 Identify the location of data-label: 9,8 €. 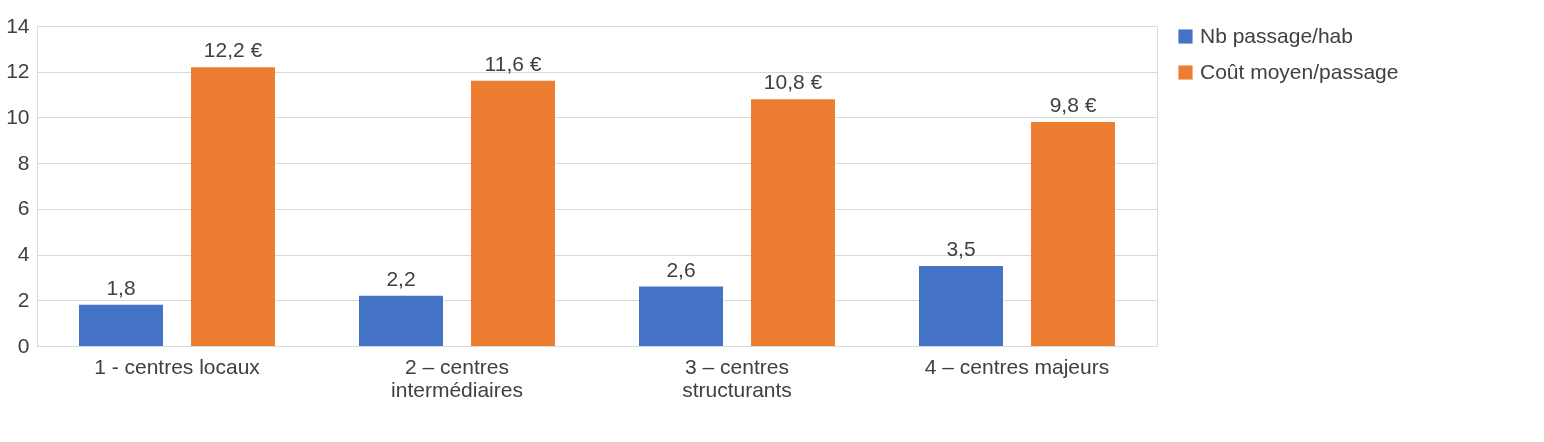
(1073, 104).